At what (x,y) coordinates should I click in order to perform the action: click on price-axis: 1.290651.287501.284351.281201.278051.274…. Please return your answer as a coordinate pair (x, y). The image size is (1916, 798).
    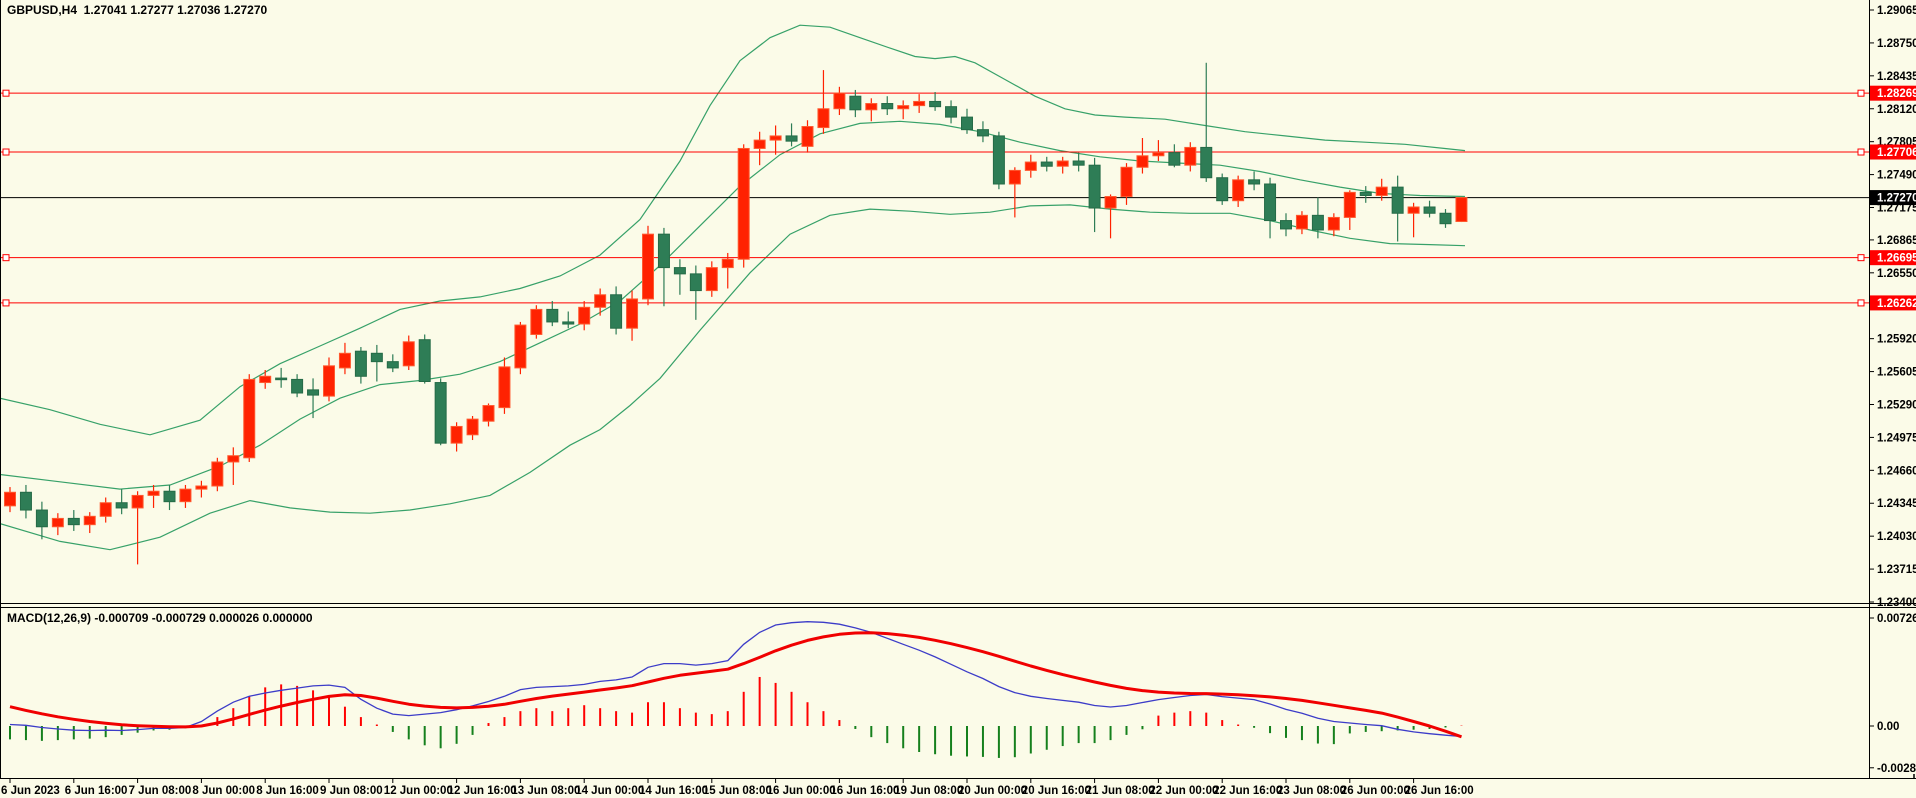
    Looking at the image, I should click on (1892, 307).